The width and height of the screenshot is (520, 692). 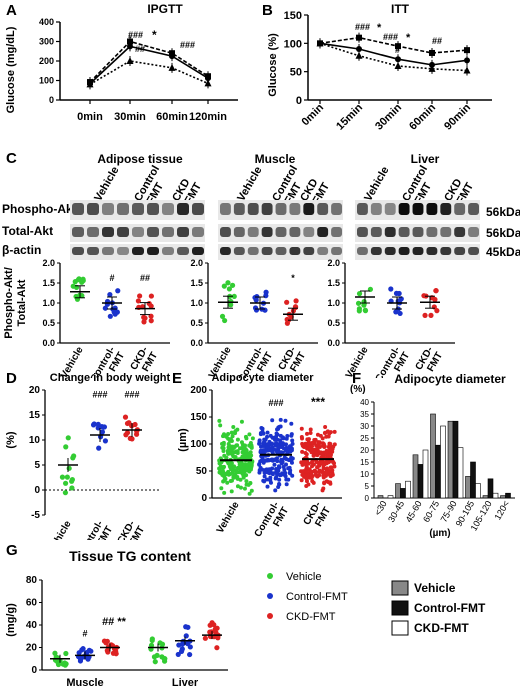 What do you see at coordinates (11, 158) in the screenshot?
I see `panel-label-c: C` at bounding box center [11, 158].